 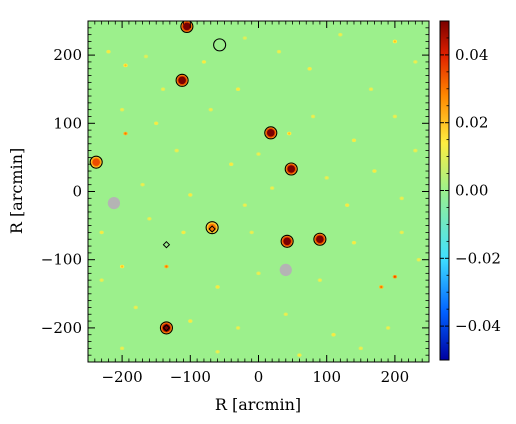 I want to click on colorbar-tick-label: 0.04, so click(x=471, y=55).